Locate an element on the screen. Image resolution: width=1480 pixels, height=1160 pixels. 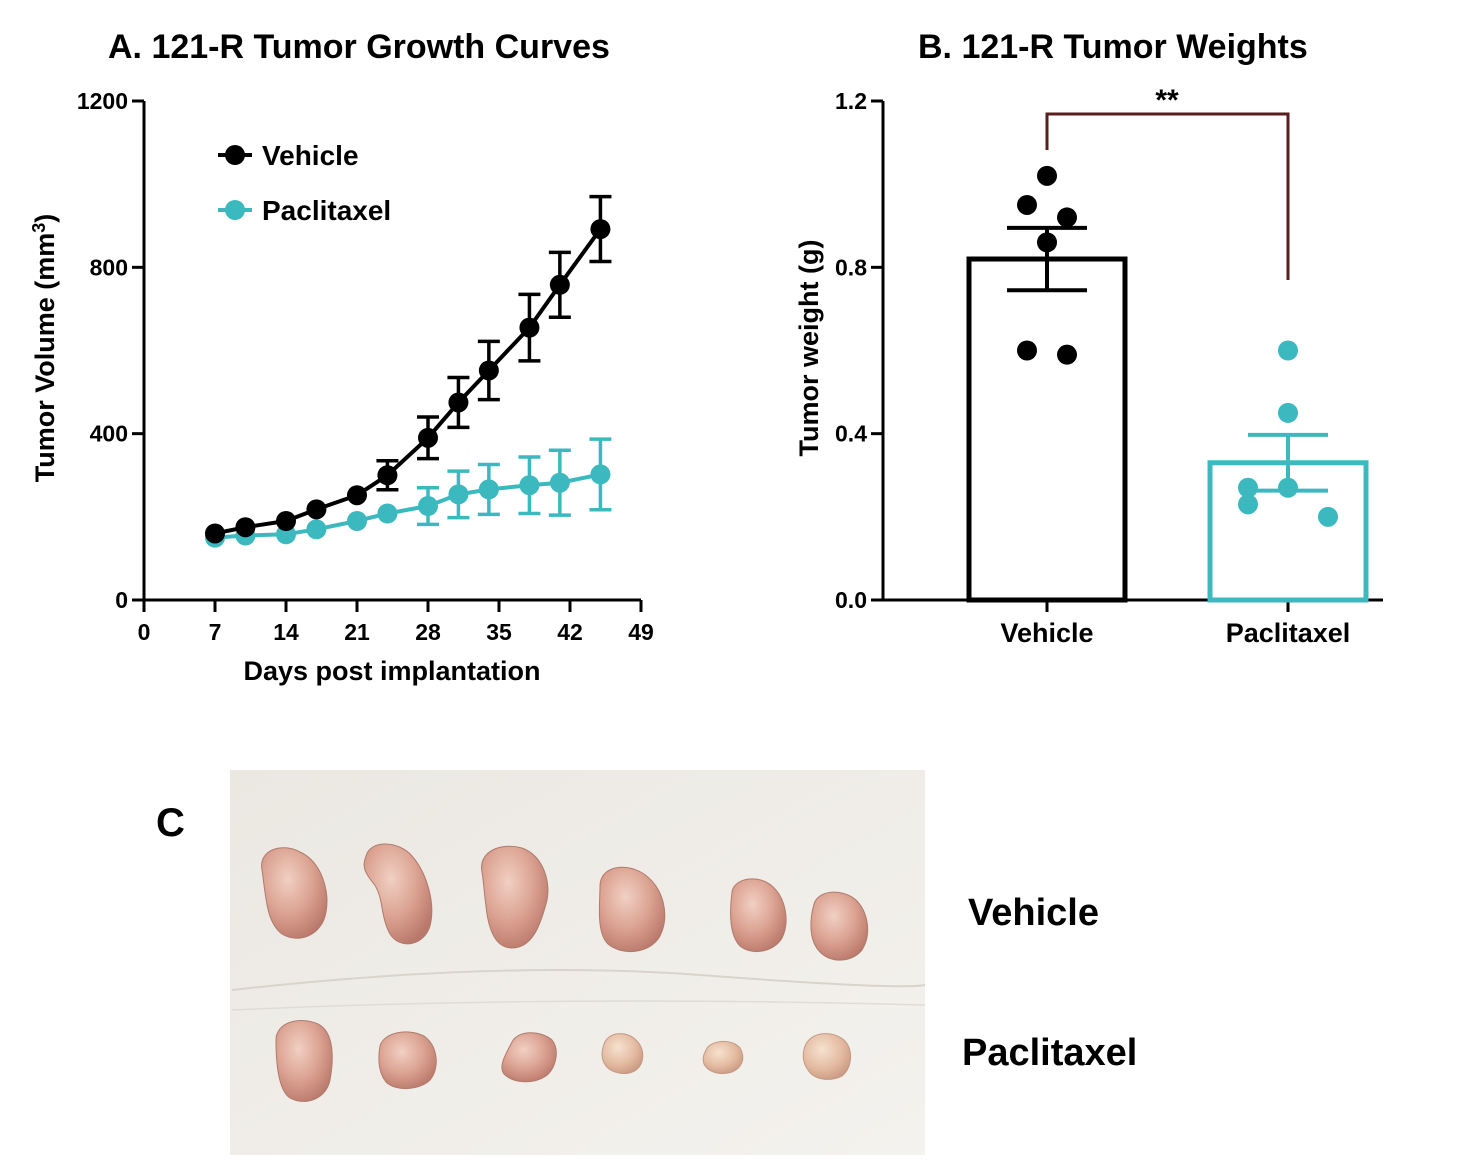
series-line-vehicle is located at coordinates (408, 381).